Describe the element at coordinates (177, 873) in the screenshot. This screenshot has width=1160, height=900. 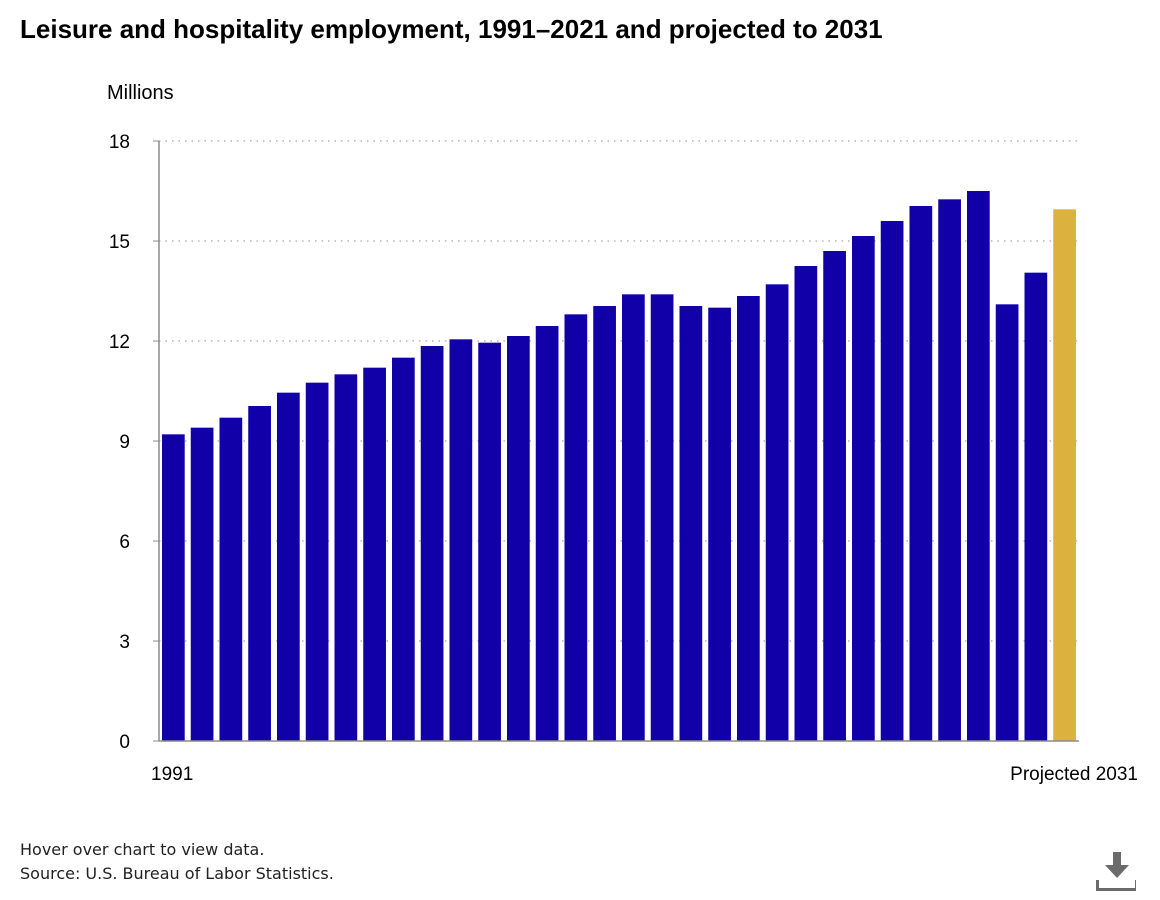
I see `source-note: Source: U.S. Bureau of Labor Statistics.` at that location.